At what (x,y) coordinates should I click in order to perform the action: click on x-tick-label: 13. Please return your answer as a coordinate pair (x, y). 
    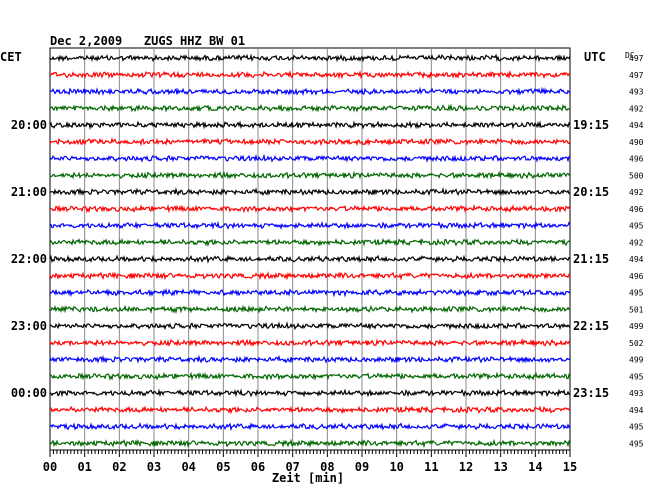
    Looking at the image, I should click on (500, 467).